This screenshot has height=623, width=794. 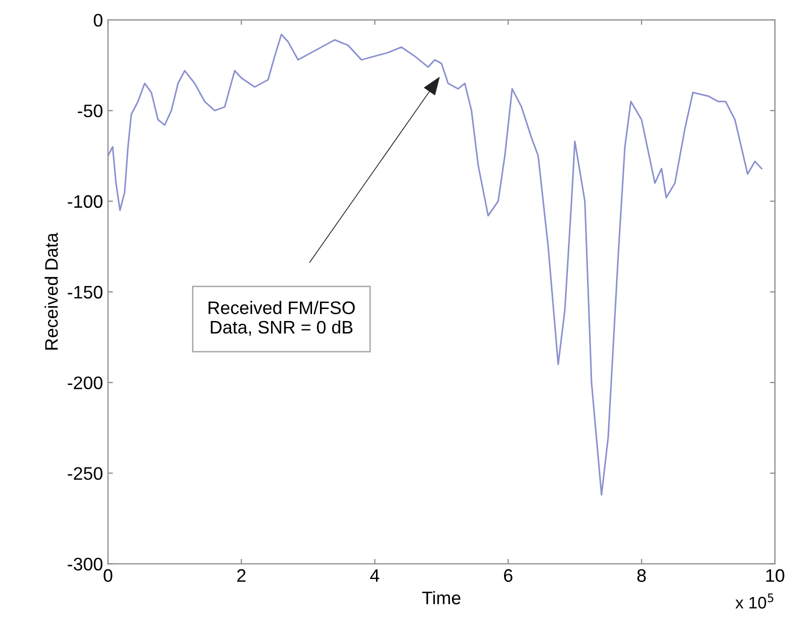 What do you see at coordinates (85, 292) in the screenshot?
I see `y-tick-label: -150` at bounding box center [85, 292].